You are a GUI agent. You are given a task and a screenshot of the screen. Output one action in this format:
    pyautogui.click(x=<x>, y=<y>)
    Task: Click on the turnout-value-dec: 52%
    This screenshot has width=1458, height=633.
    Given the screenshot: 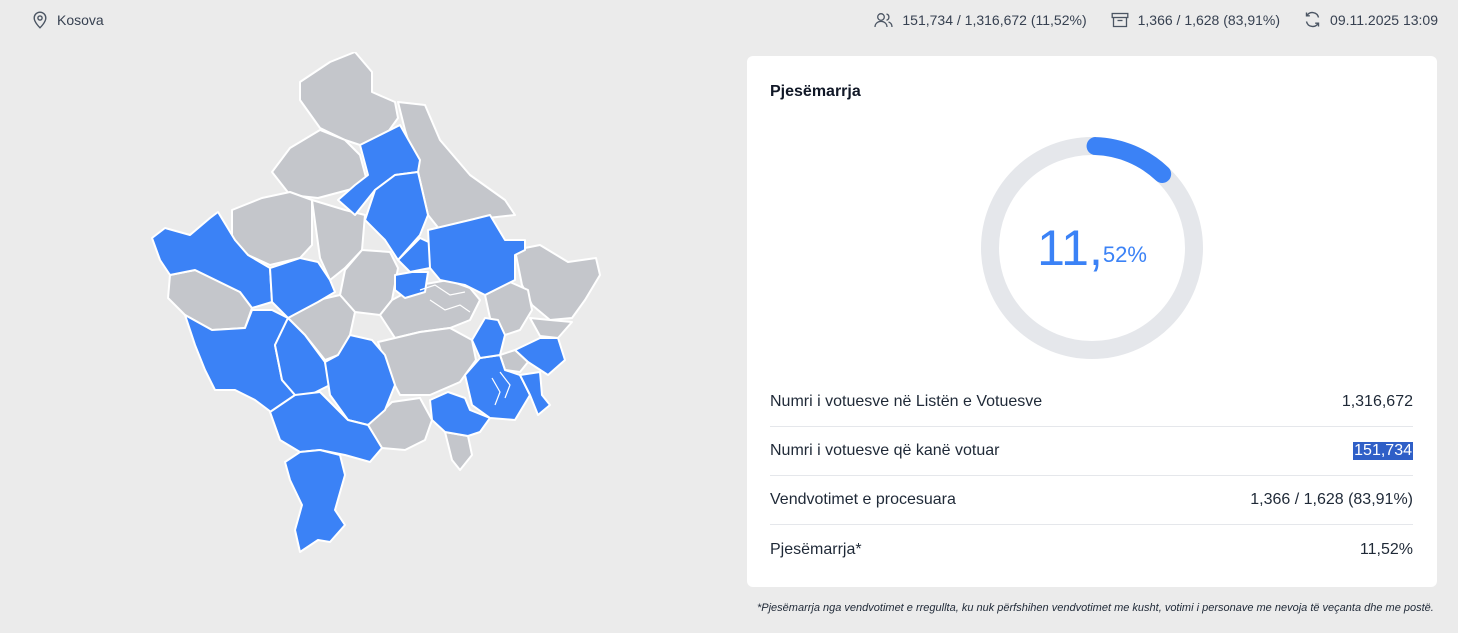 What is the action you would take?
    pyautogui.click(x=1124, y=254)
    